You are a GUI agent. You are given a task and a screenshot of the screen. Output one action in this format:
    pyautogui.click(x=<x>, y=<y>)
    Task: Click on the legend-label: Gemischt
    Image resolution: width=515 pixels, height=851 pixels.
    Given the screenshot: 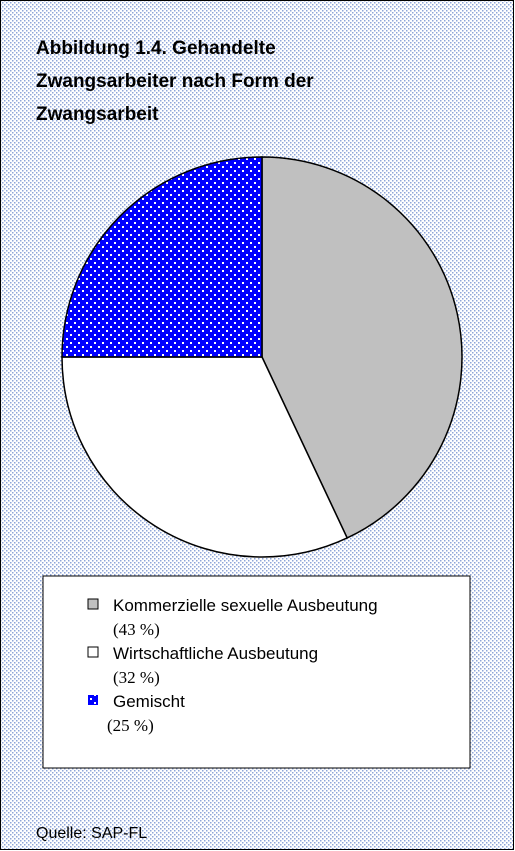 What is the action you would take?
    pyautogui.click(x=149, y=701)
    